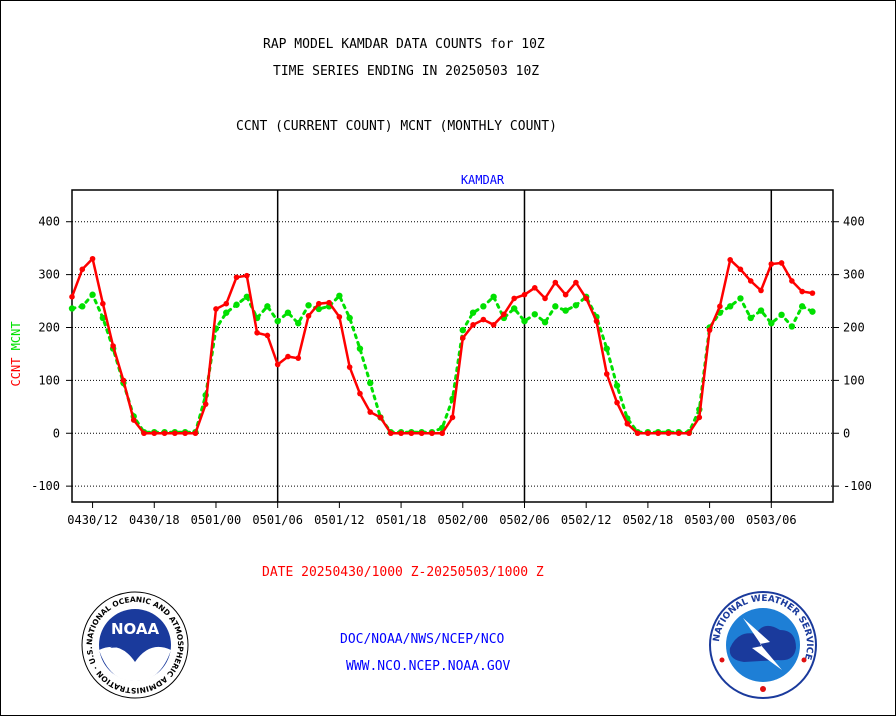  I want to click on url-label: WWW.NCO.NCEP.NOAA.GOV, so click(428, 666).